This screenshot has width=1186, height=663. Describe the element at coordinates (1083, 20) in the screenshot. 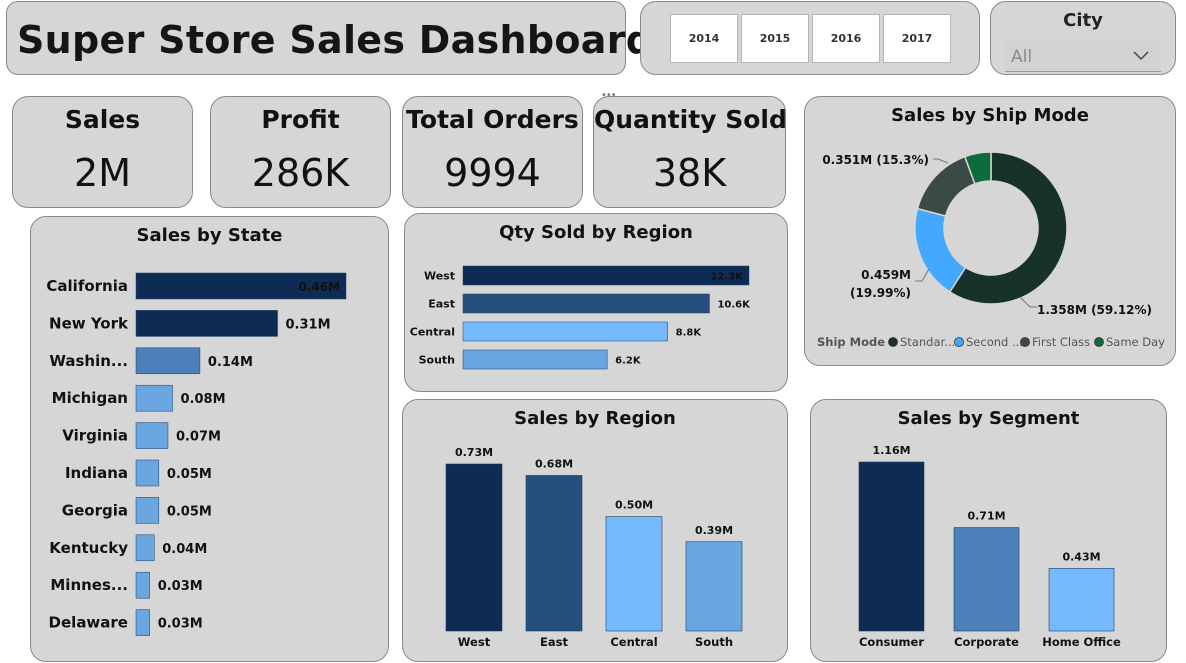

I see `city-slicer-label: City` at that location.